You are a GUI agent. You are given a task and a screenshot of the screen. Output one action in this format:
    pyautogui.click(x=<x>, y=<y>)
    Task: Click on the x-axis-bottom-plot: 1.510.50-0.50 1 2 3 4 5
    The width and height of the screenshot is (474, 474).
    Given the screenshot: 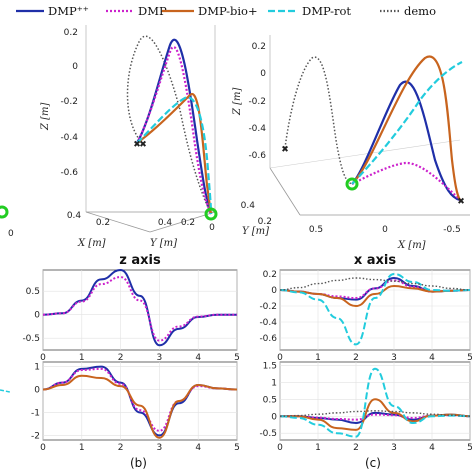 What is the action you would take?
    pyautogui.click(x=365, y=407)
    